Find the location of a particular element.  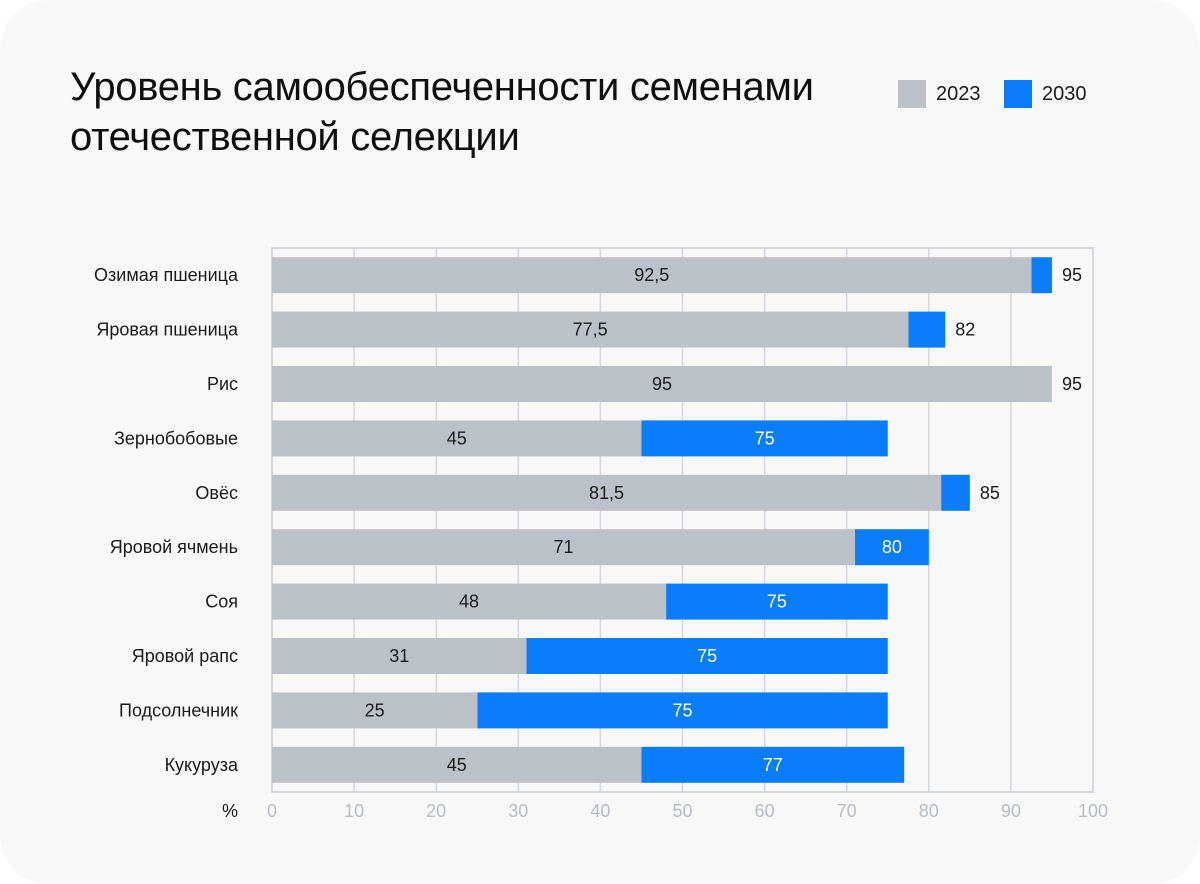

legend-label-2023: 2023 is located at coordinates (958, 93).